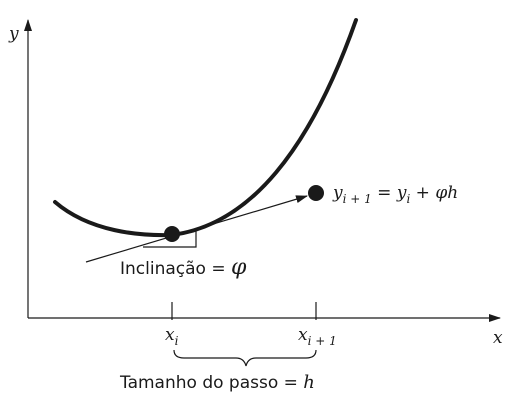  I want to click on slope-triangle, so click(170, 239).